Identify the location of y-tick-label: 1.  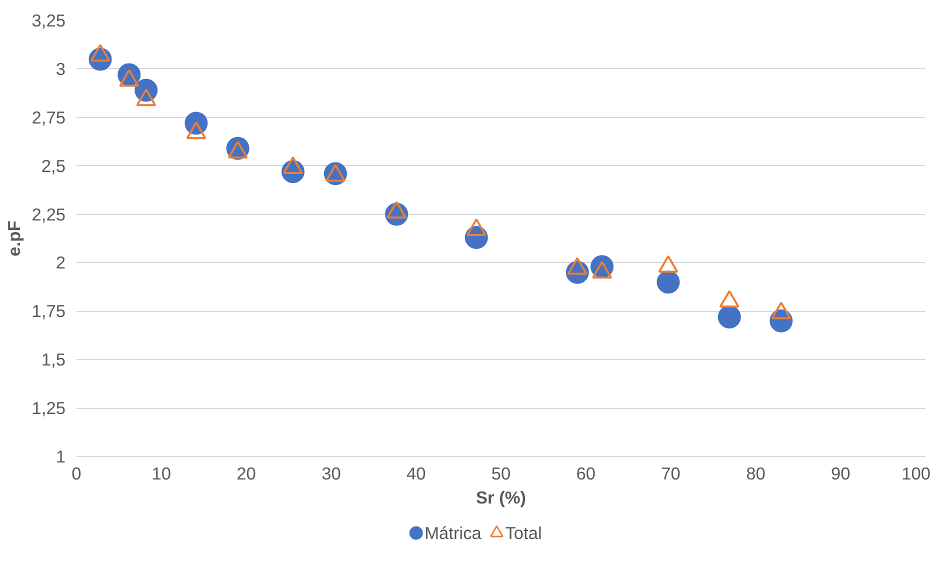
(61, 456).